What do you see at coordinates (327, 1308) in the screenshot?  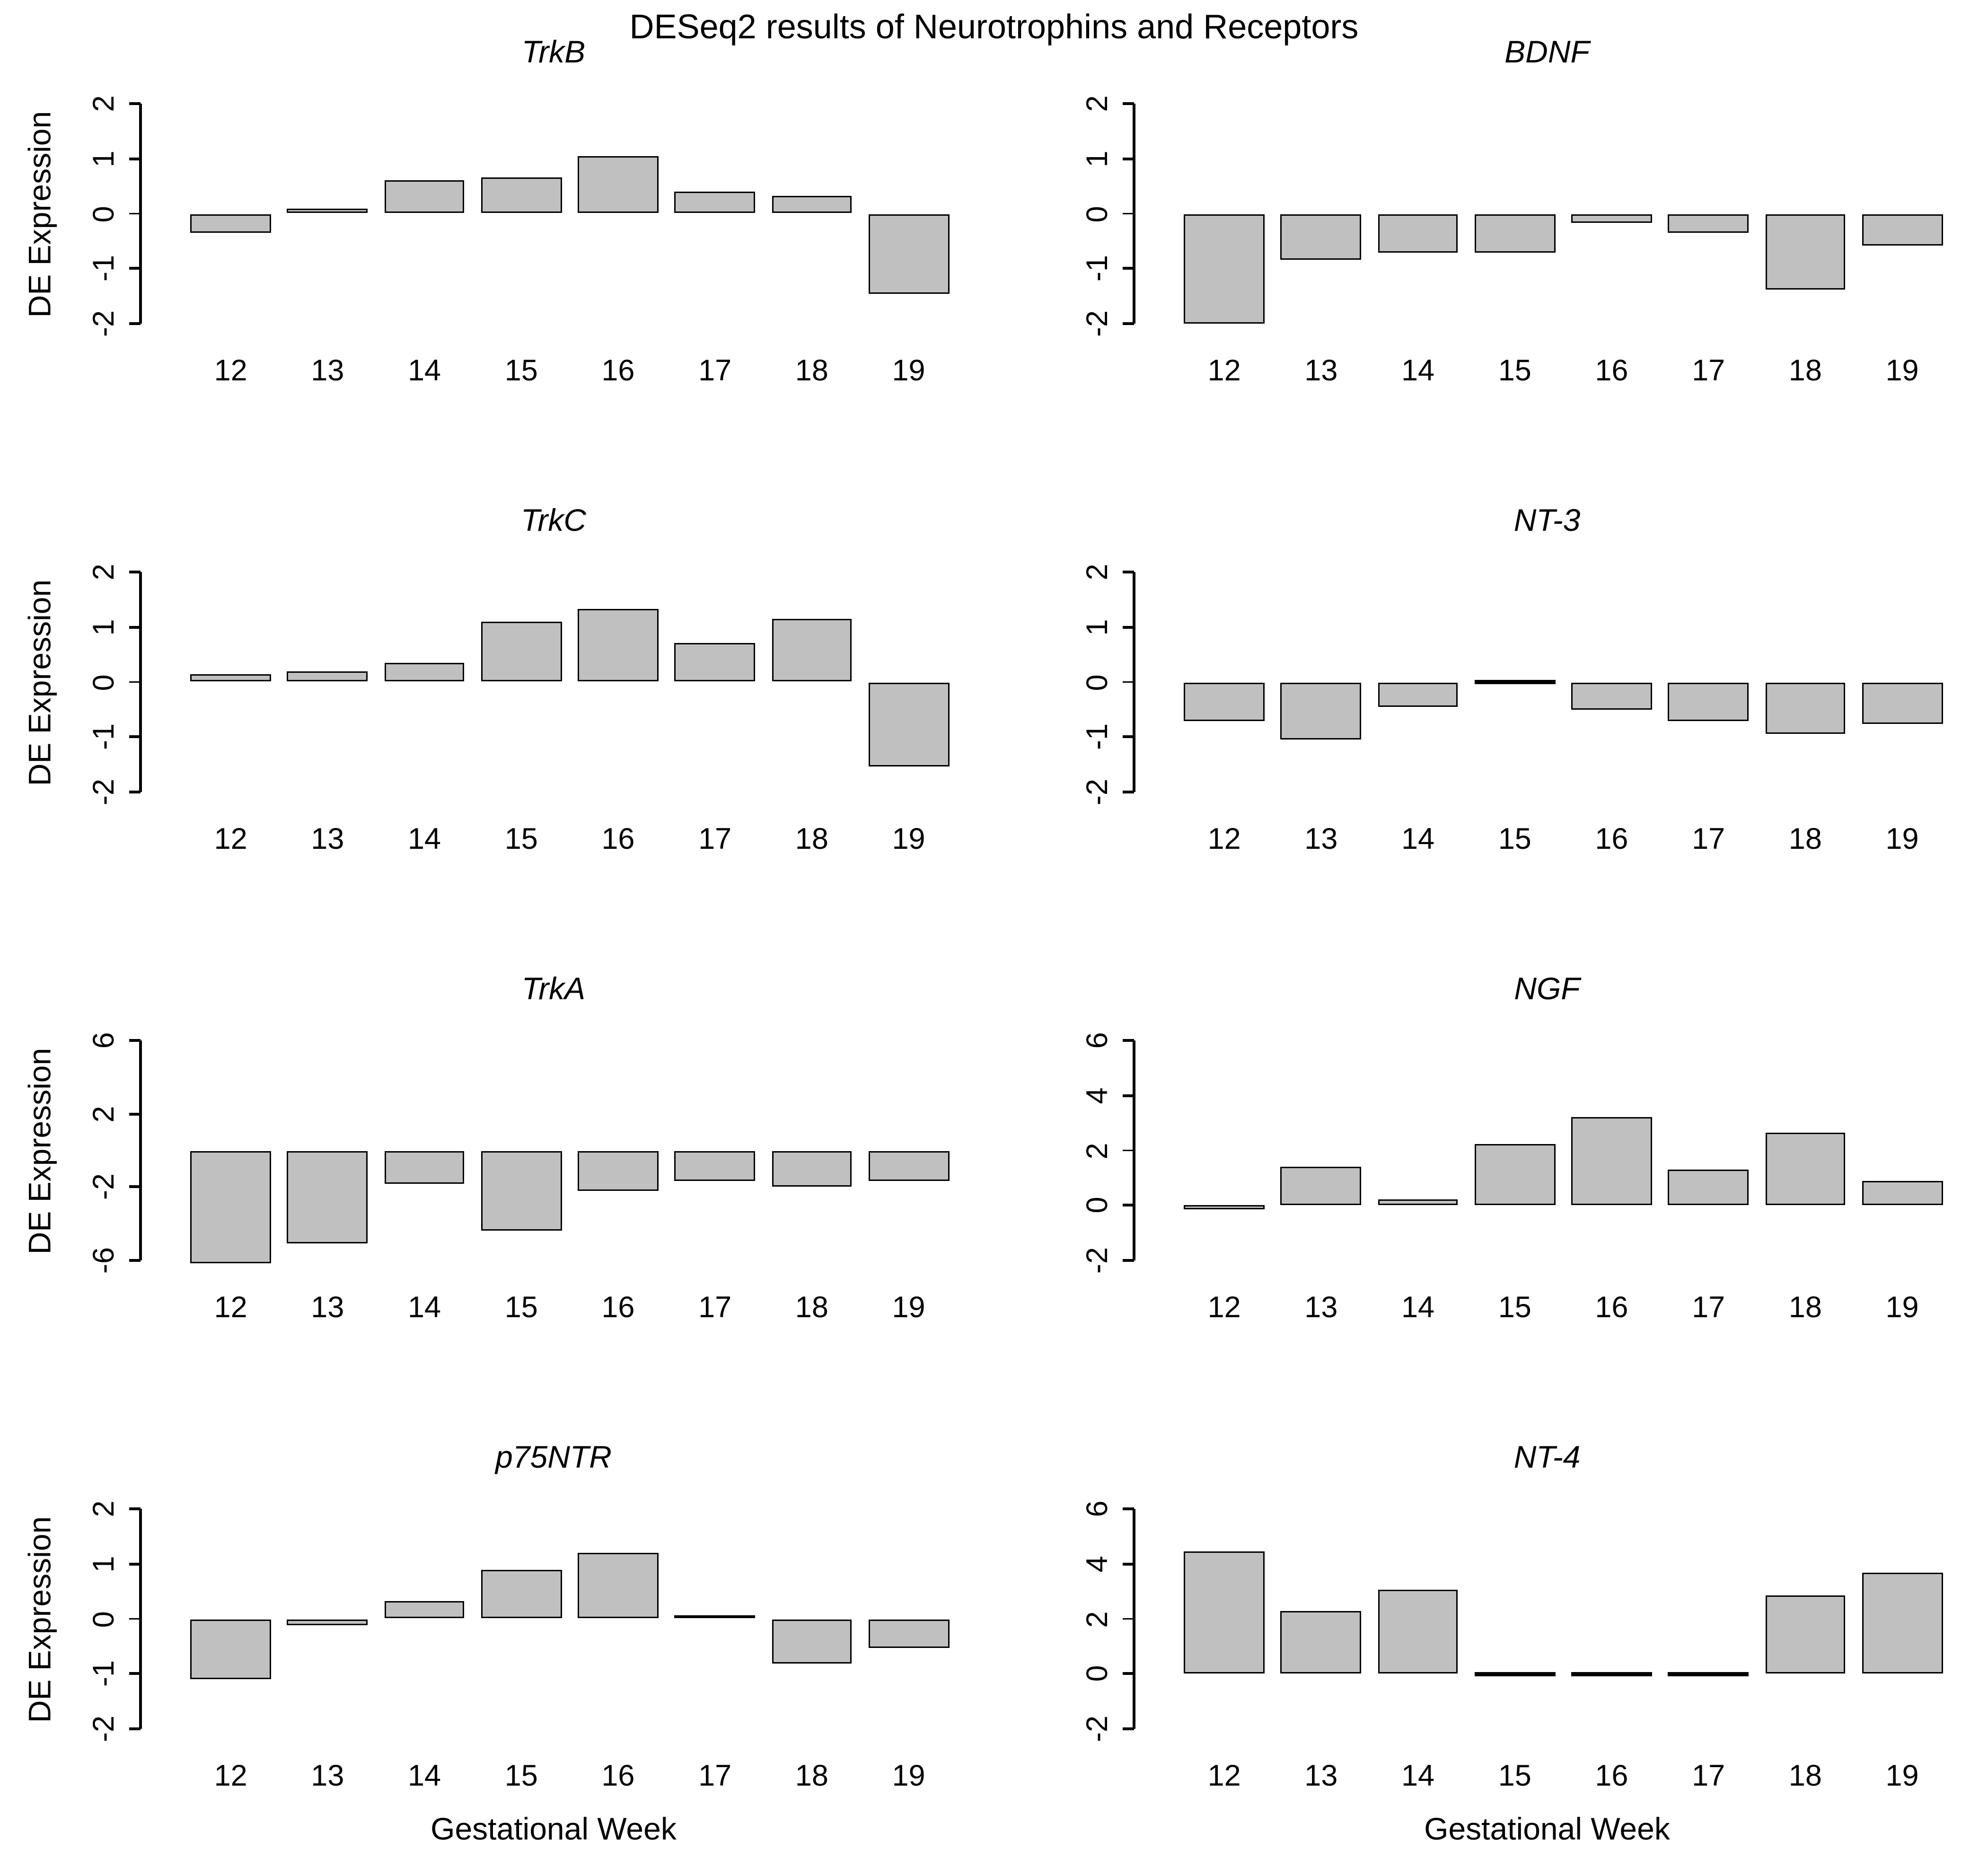 I see `x-tick-label: 13` at bounding box center [327, 1308].